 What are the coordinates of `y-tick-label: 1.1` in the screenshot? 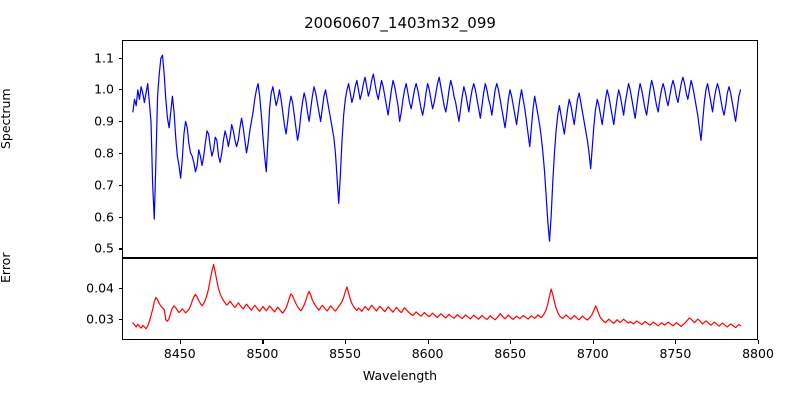 It's located at (104, 57).